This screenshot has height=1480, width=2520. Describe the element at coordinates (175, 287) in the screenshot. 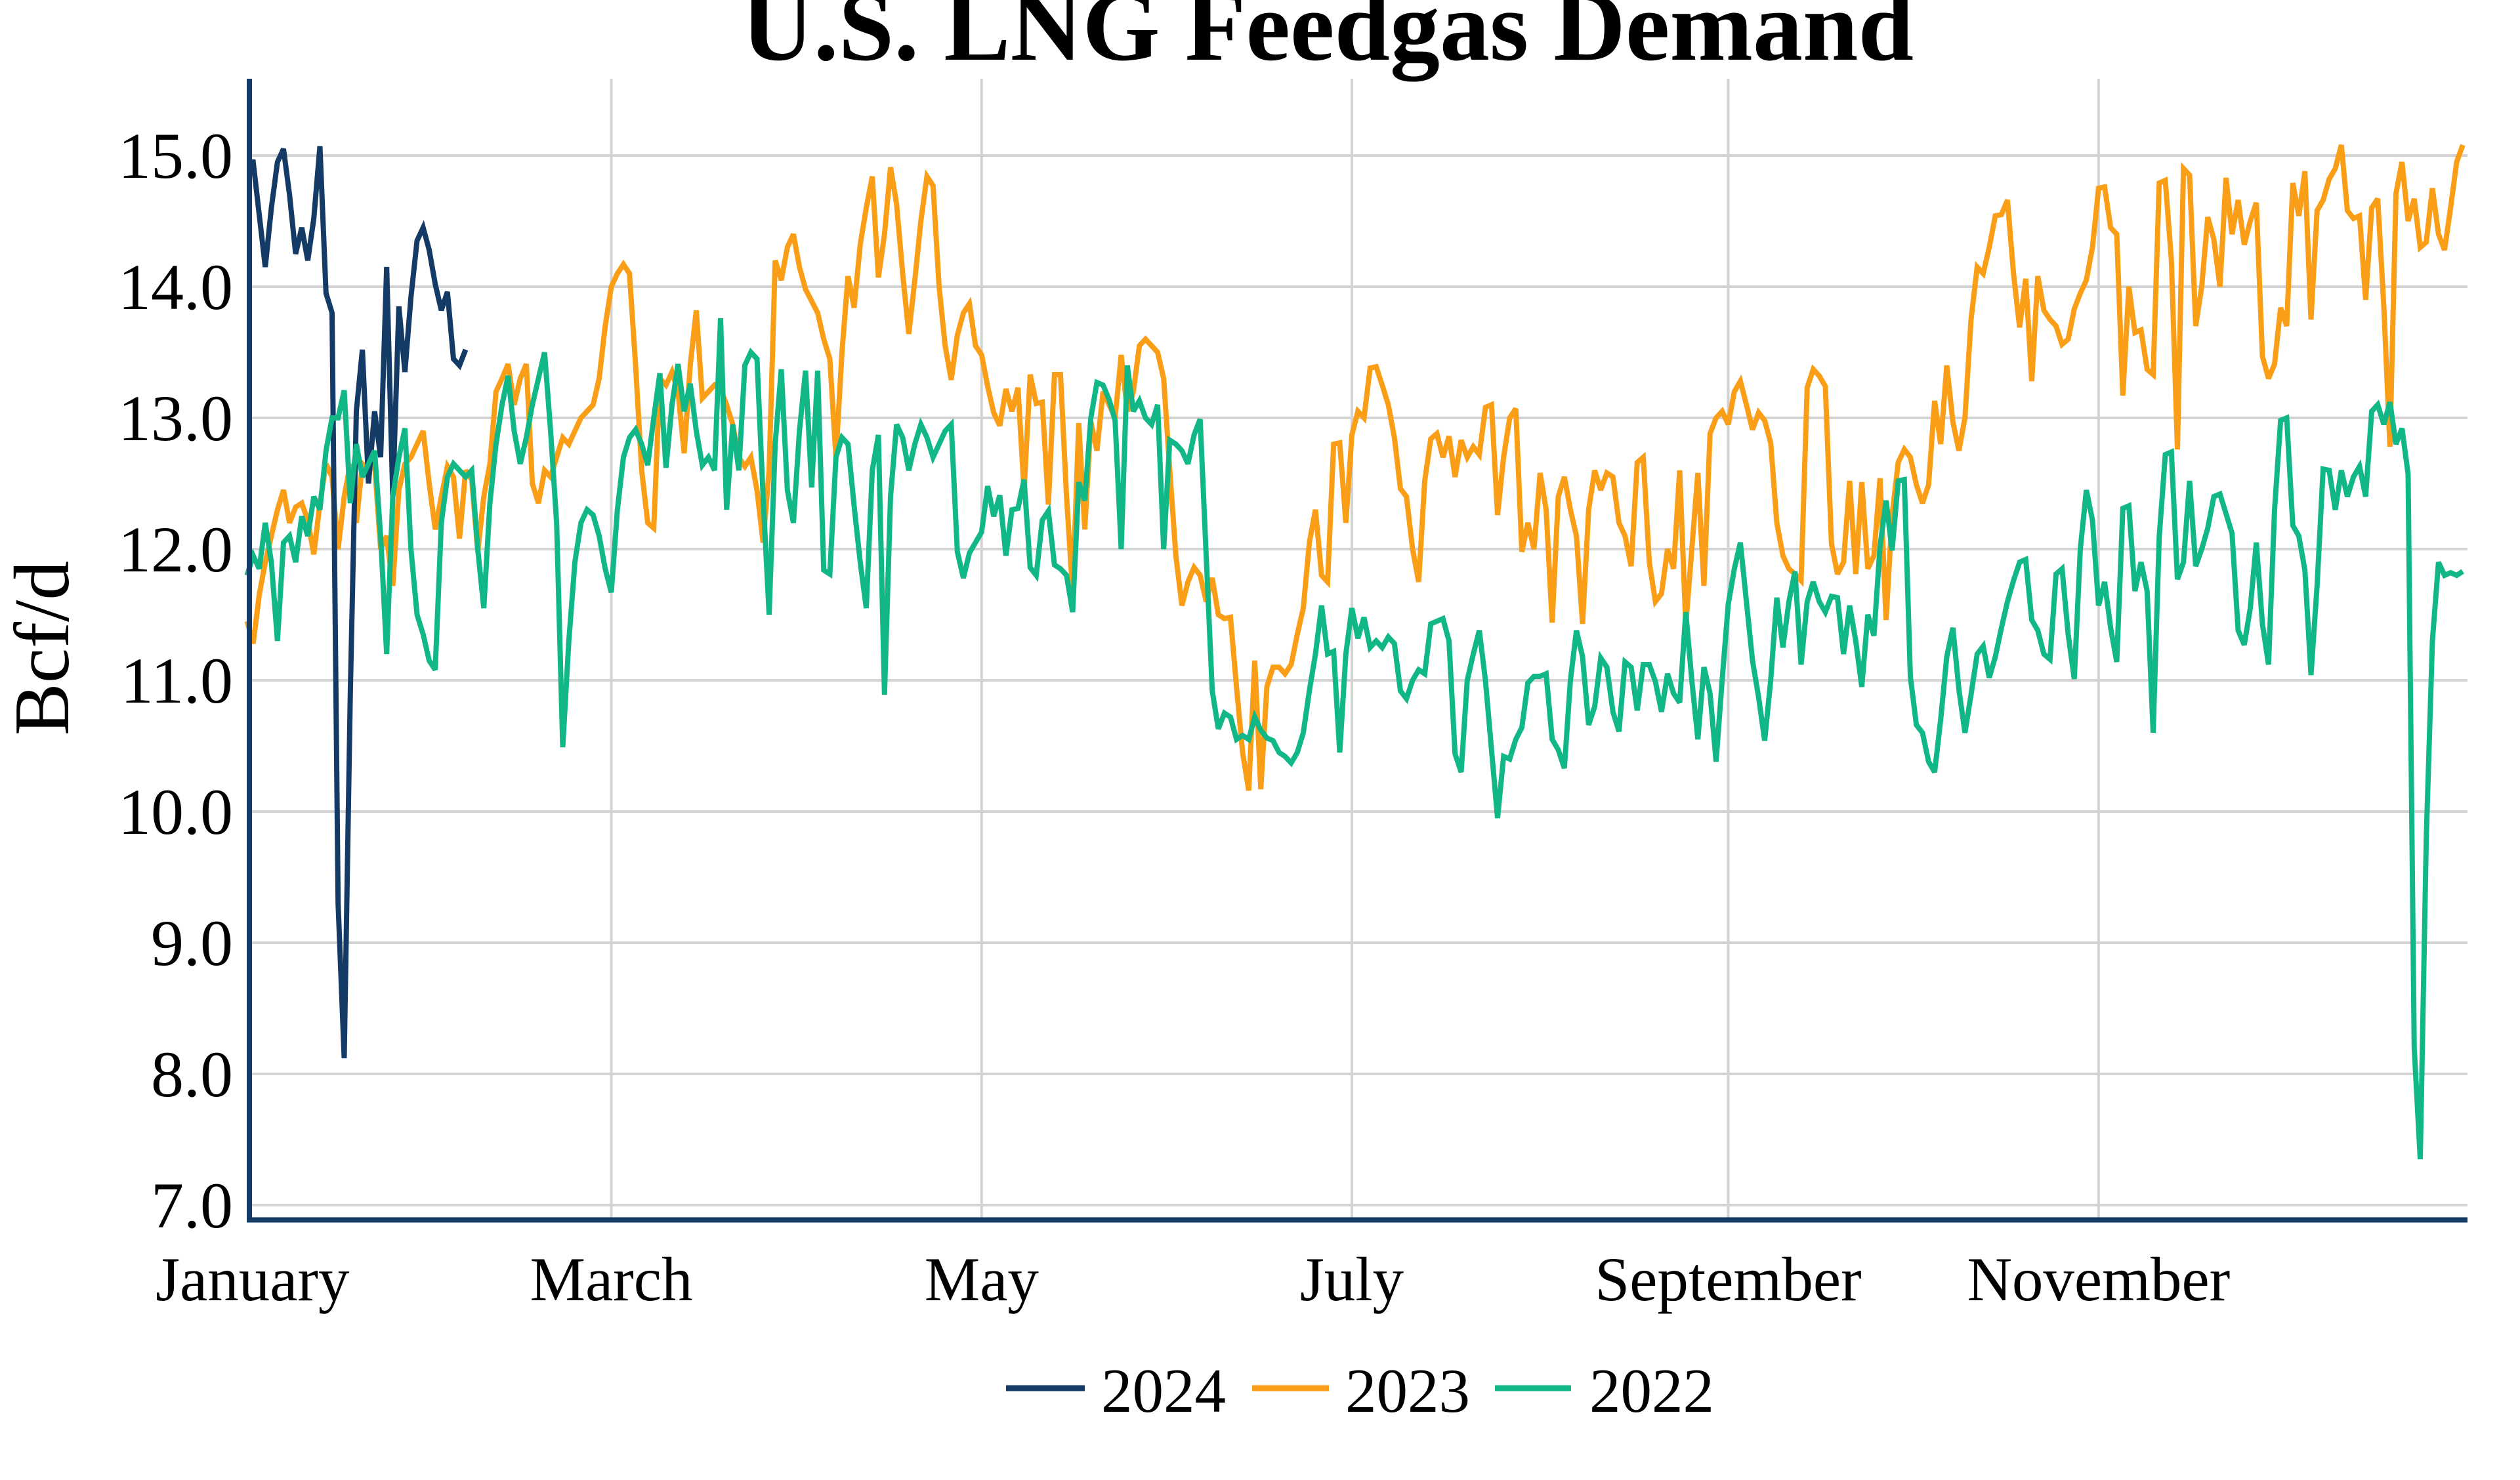

I see `svg-text: 14.0` at that location.